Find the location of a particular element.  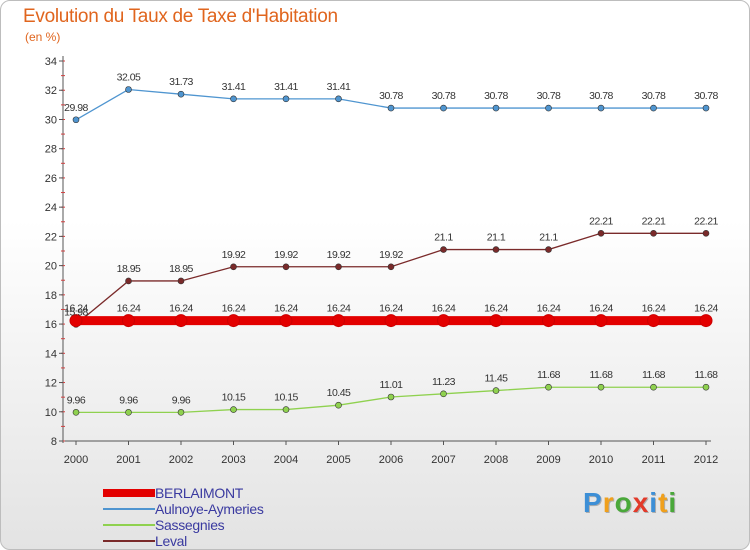

data-label: 11.23 is located at coordinates (444, 382).